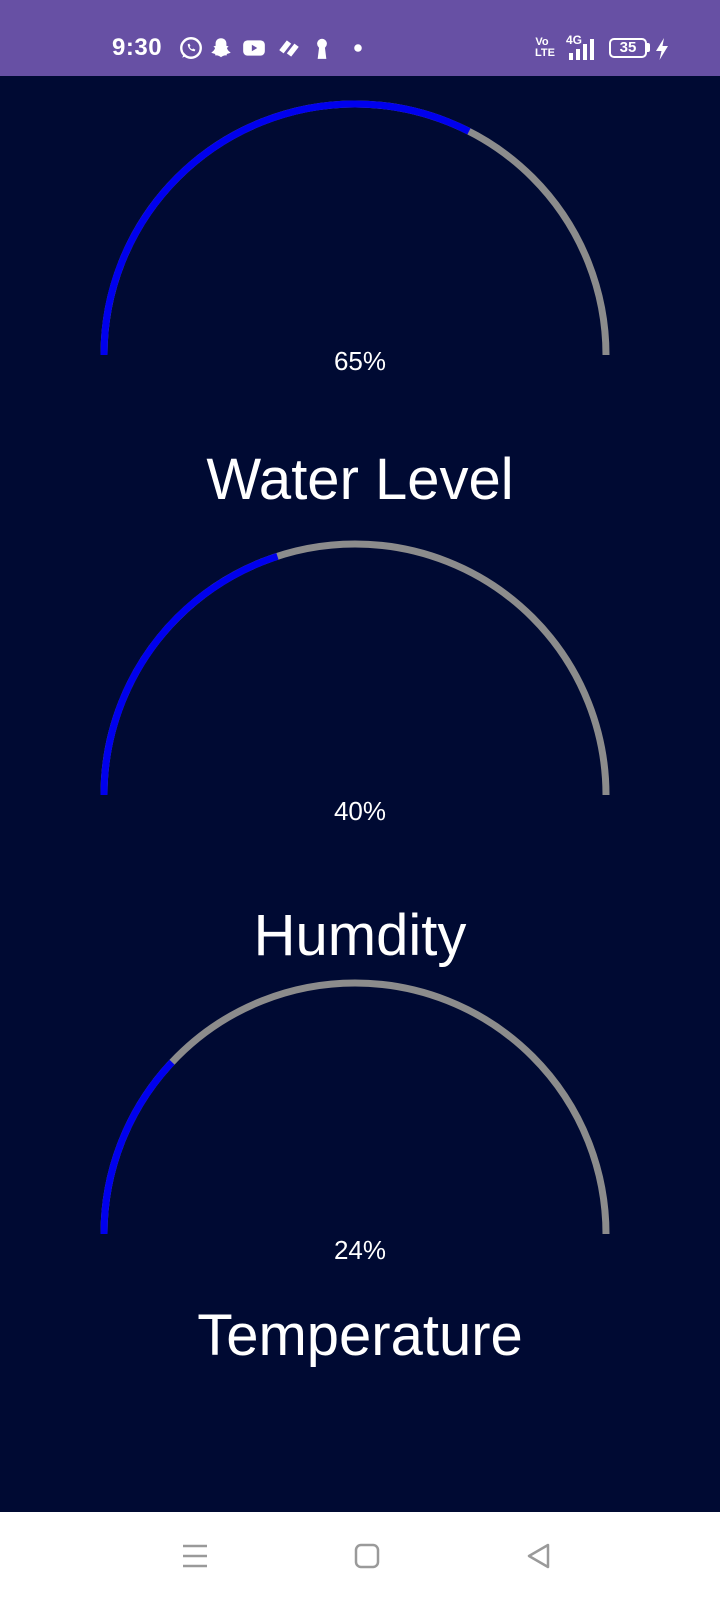 This screenshot has width=720, height=1600. I want to click on system-nav-bar, so click(360, 1556).